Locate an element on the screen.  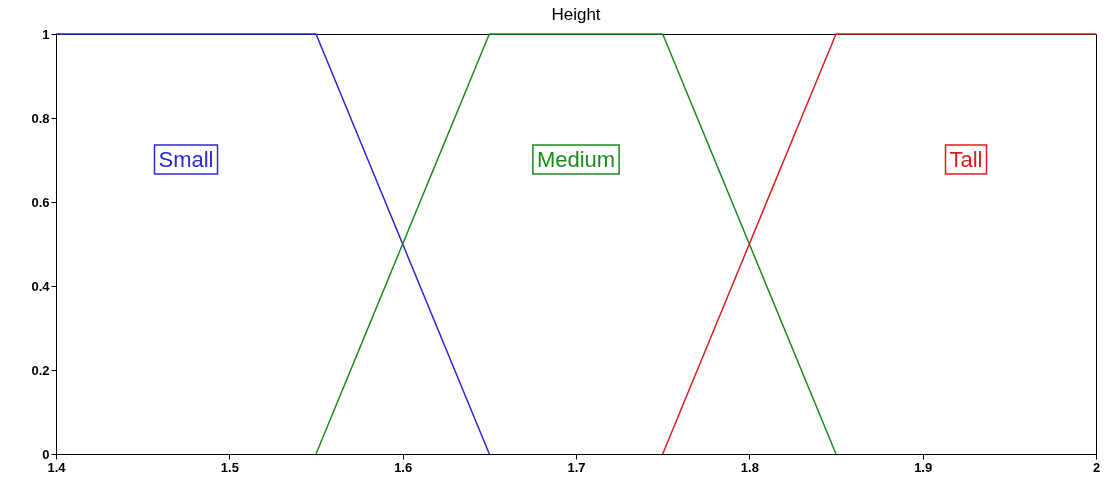
x-tick-label: 1.5 is located at coordinates (229, 467).